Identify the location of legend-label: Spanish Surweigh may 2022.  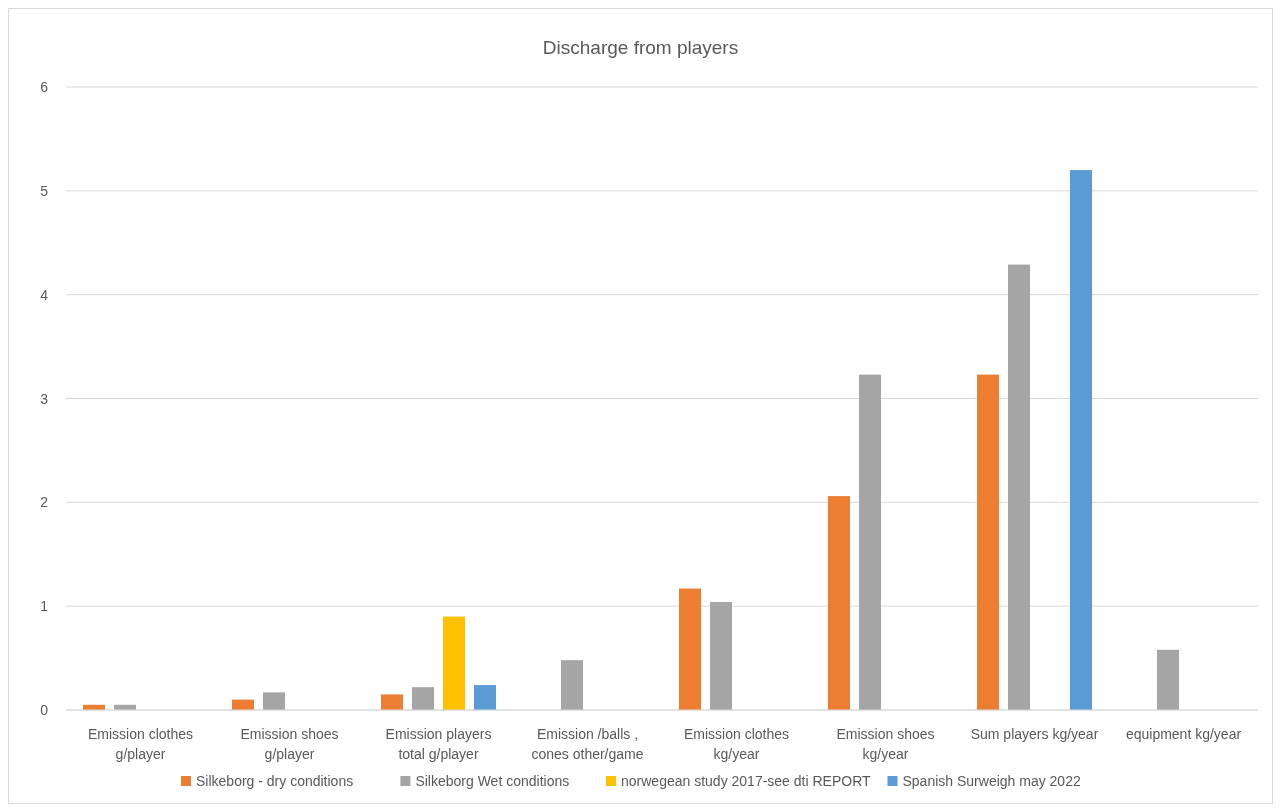
(991, 781).